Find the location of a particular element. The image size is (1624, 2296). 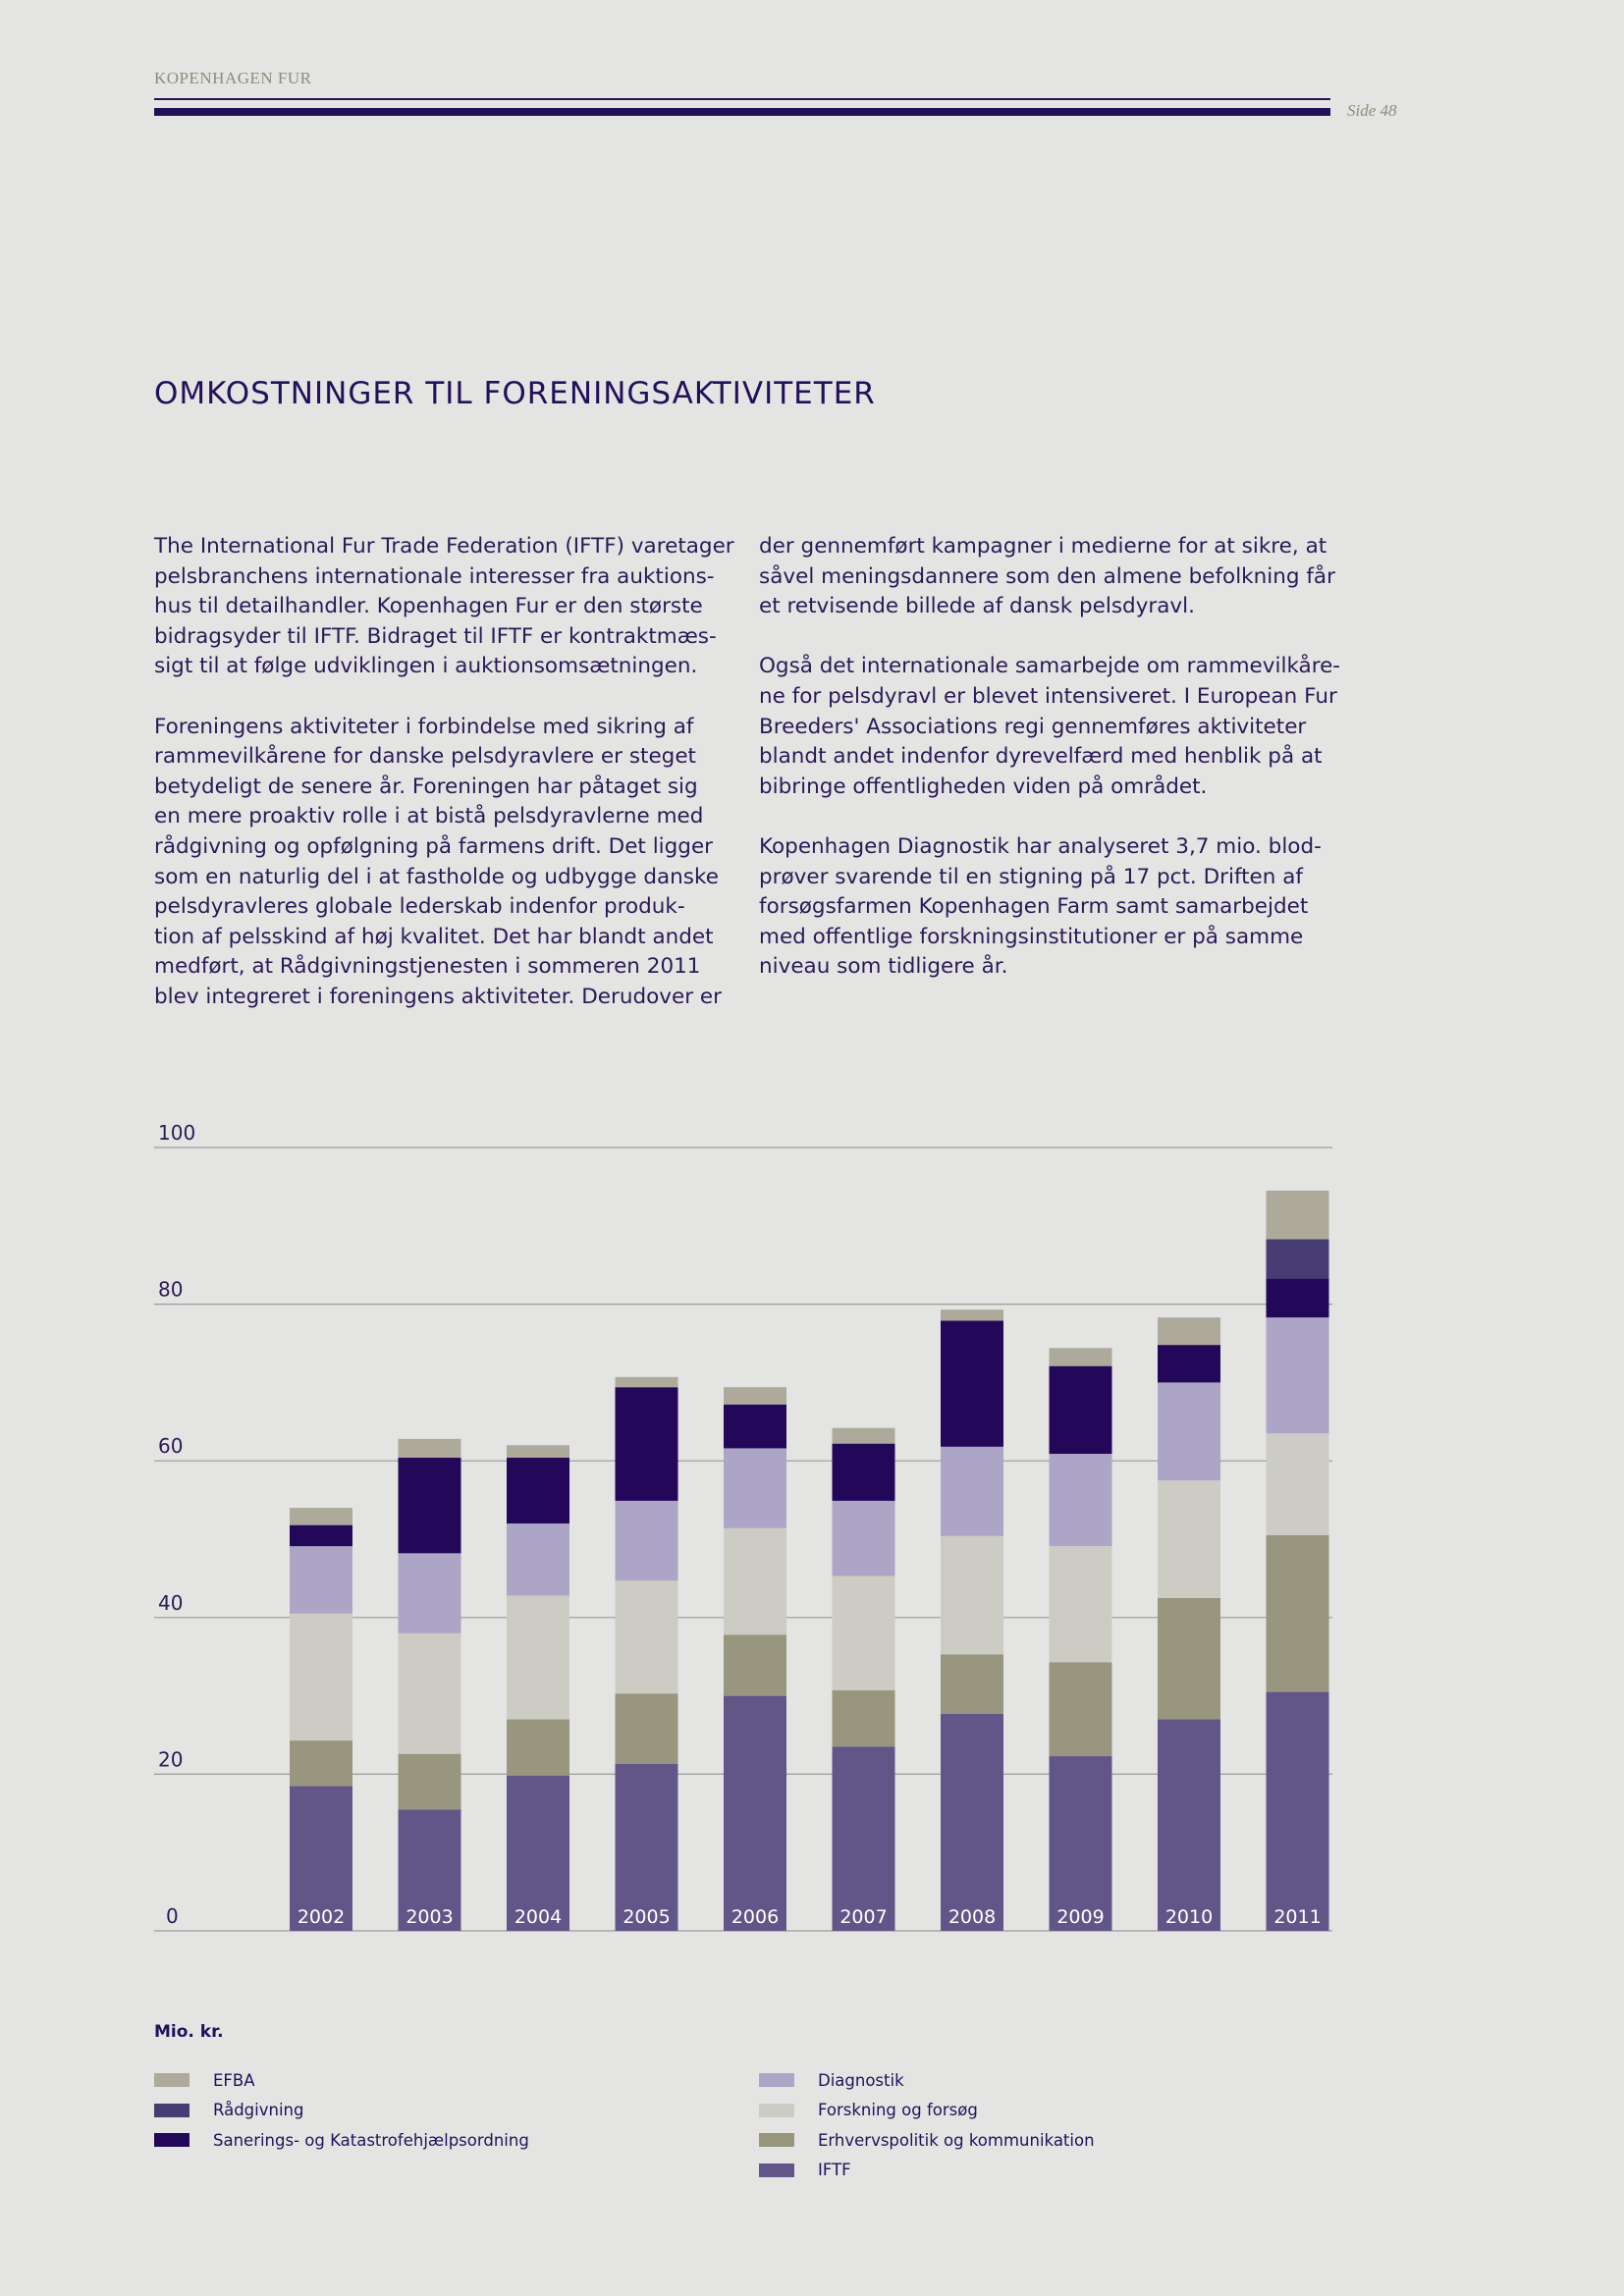

section-title: OMKOSTNINGER TIL FORENINGSAKTIVITETER is located at coordinates (515, 393).